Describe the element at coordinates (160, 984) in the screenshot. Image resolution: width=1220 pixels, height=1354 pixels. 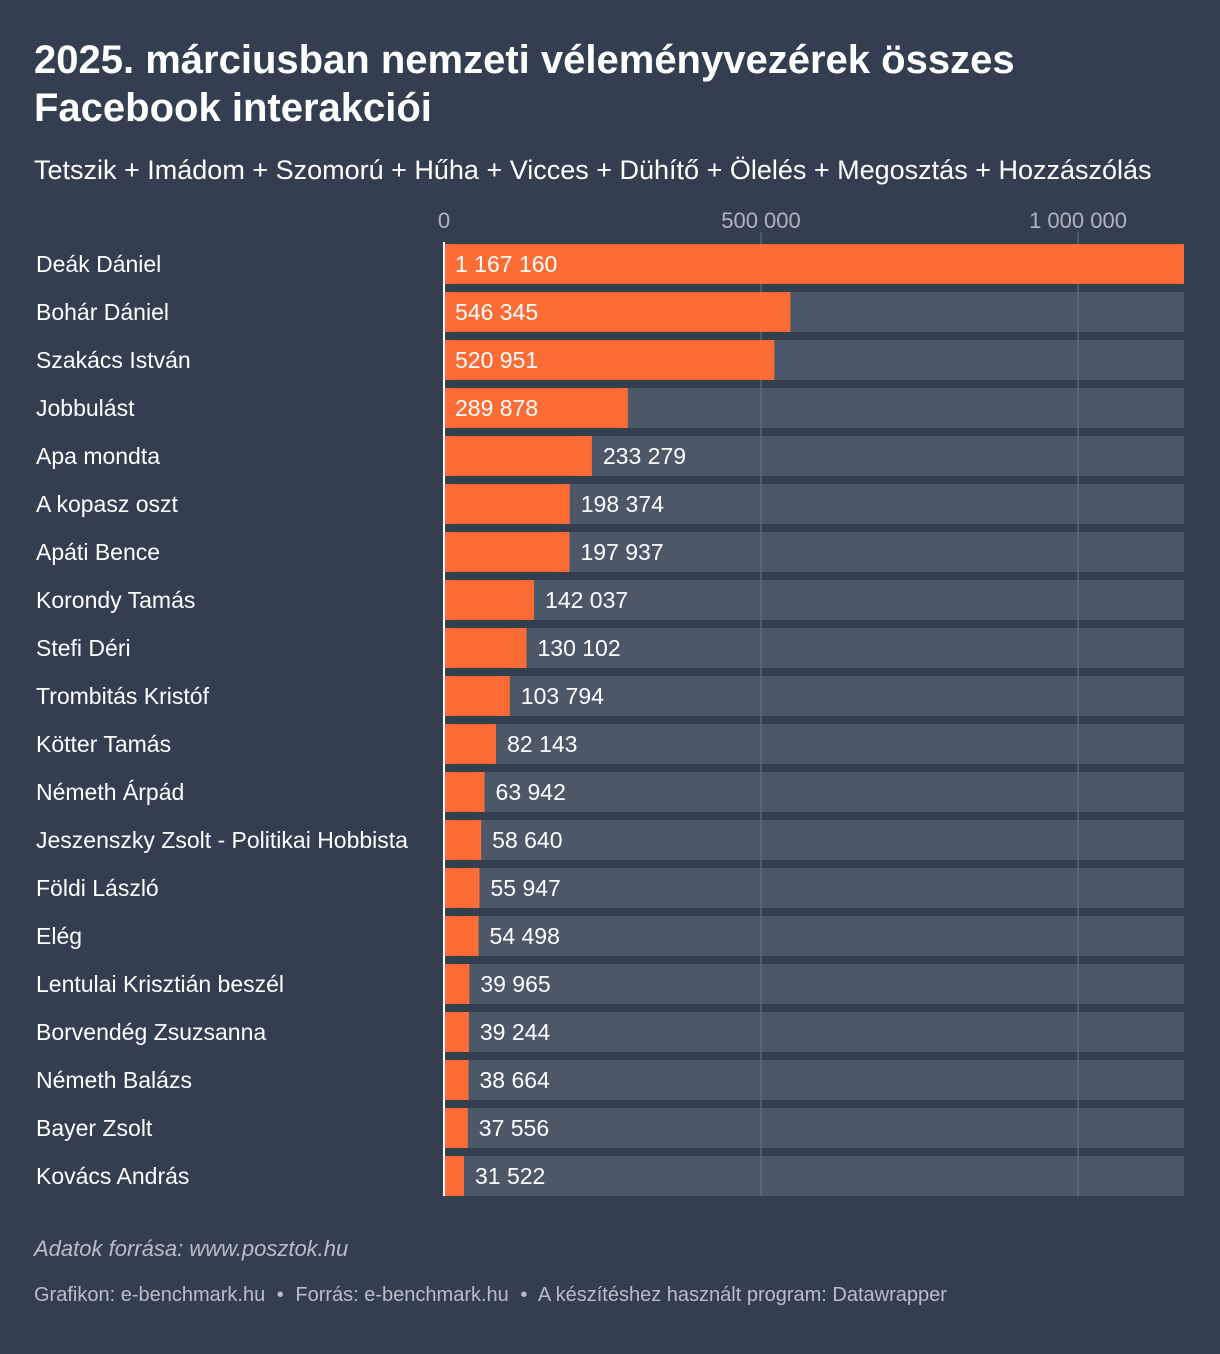
I see `category-label: Lentulai Krisztián beszél` at that location.